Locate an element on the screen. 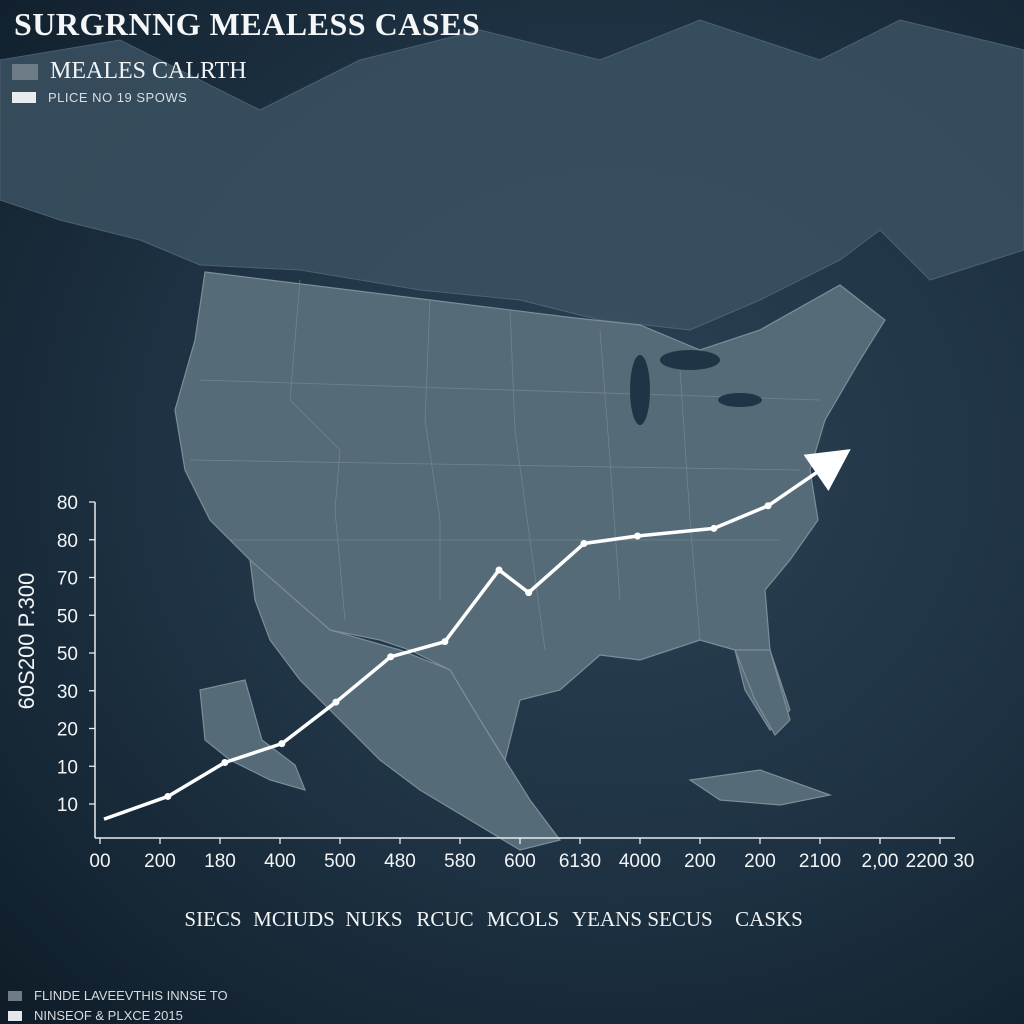  legend-label-2: PLICE NO 19 SPOWS is located at coordinates (118, 97).